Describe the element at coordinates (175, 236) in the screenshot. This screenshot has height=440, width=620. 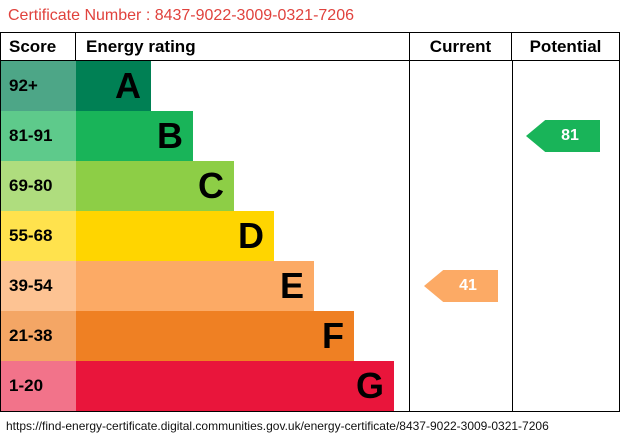
I see `band-bar-d: D` at that location.